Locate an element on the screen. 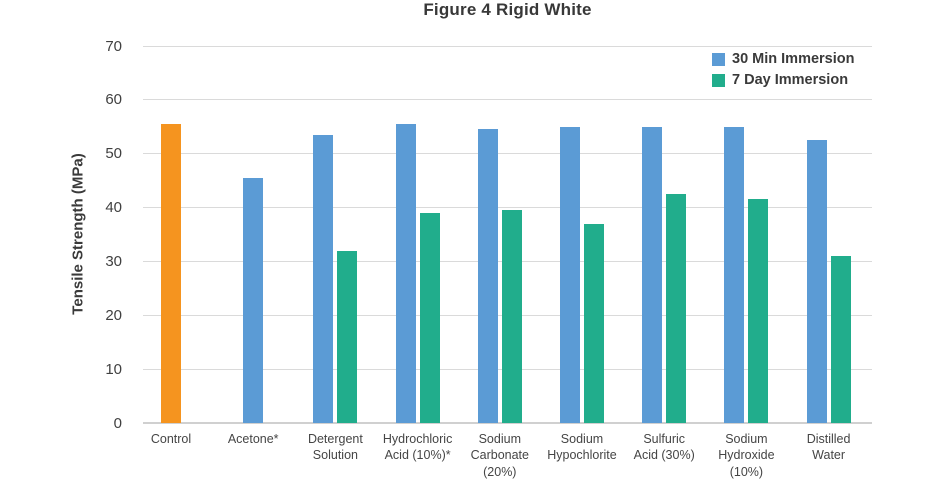  category-label-line: Acetone* is located at coordinates (253, 439).